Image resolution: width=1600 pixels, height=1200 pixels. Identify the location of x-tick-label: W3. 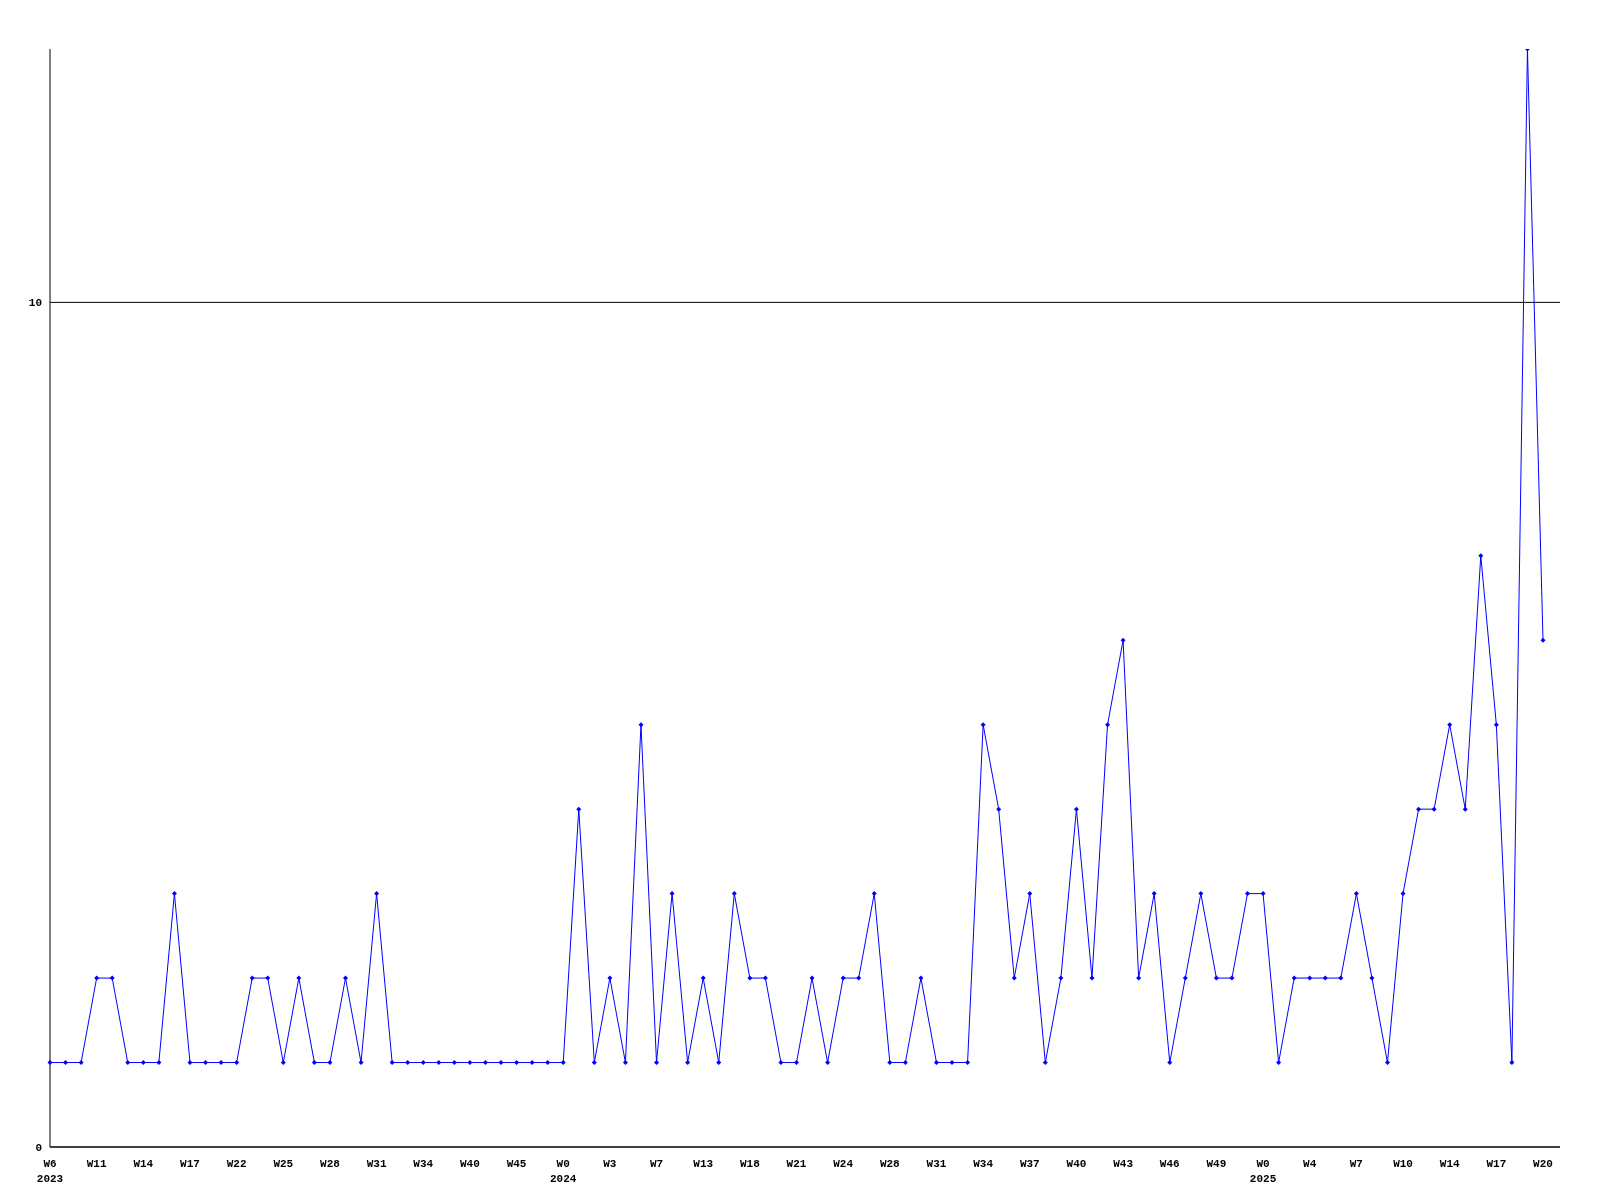
(610, 1164).